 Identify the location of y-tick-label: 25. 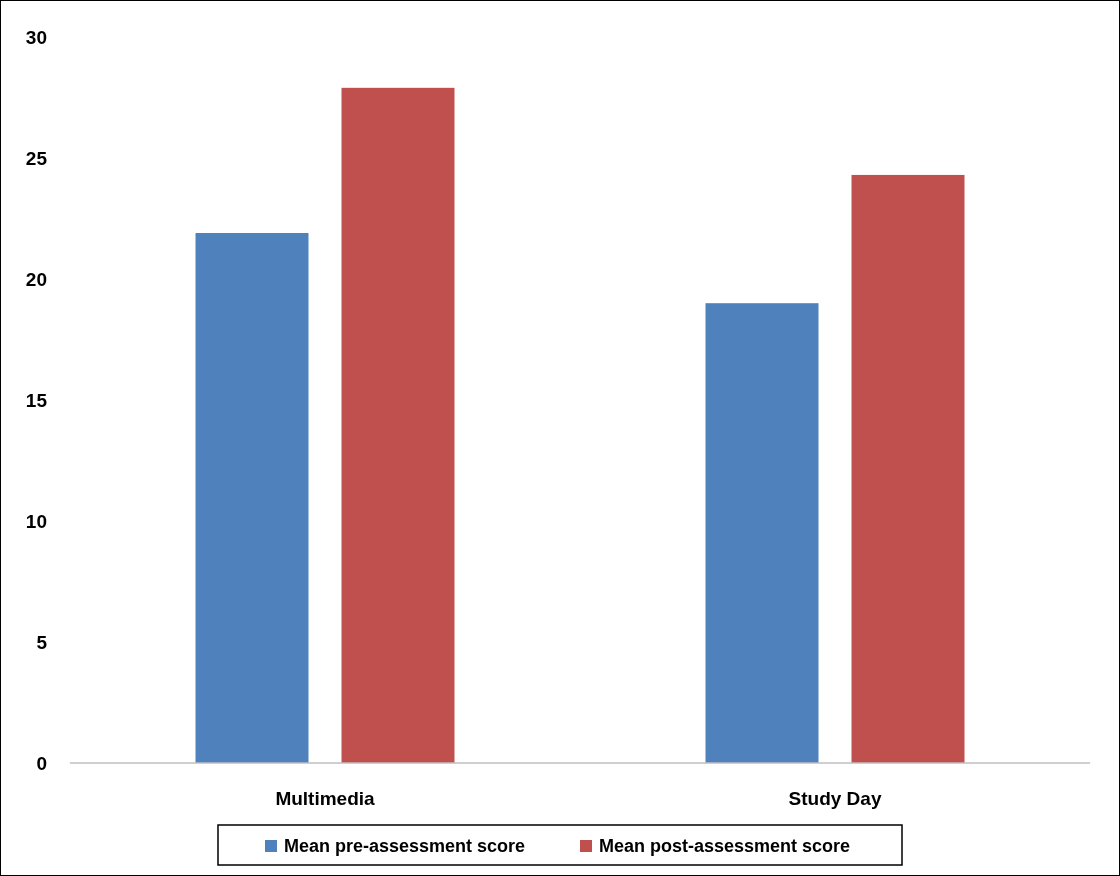
(36, 158).